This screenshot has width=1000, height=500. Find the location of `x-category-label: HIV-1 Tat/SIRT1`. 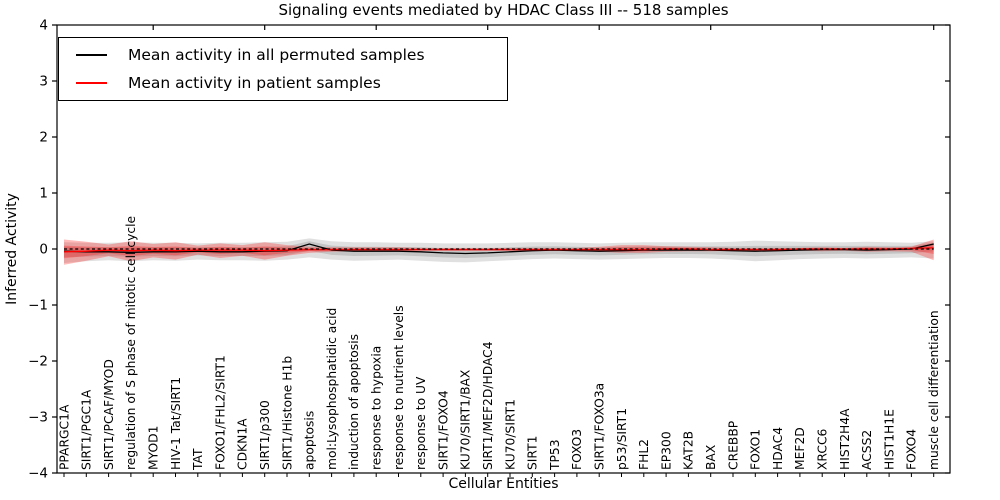

x-category-label: HIV-1 Tat/SIRT1 is located at coordinates (176, 423).